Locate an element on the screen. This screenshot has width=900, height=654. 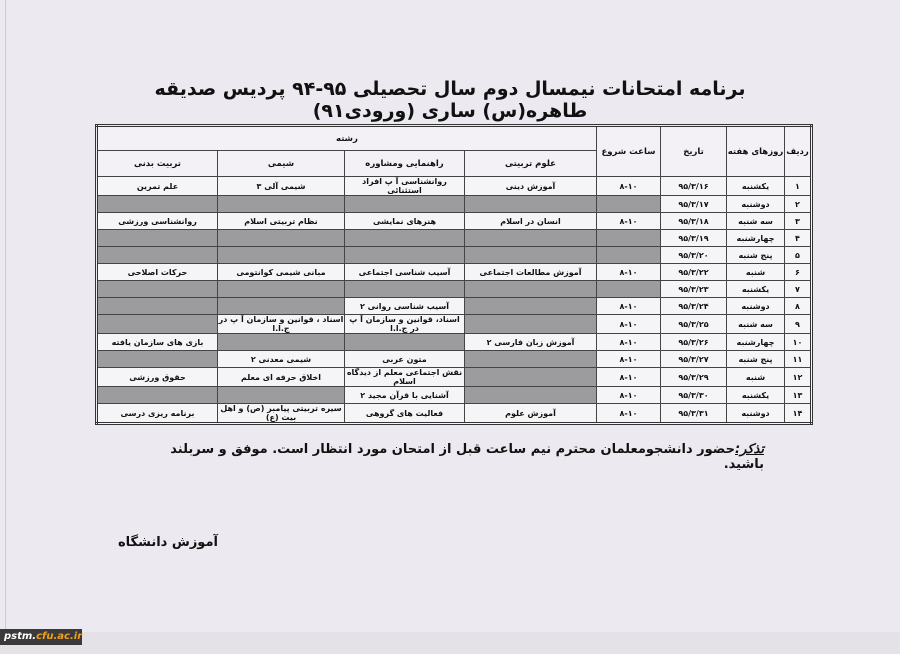
date-cell: ۹۵/۳/۲۴ is located at coordinates (693, 306).